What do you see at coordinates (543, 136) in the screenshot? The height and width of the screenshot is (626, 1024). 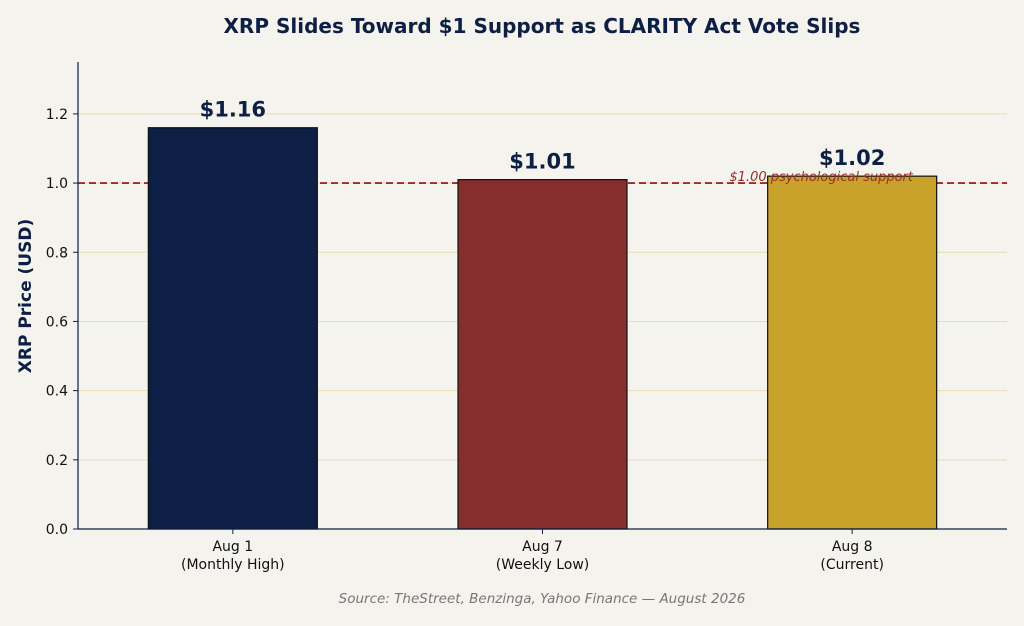 I see `data-labels: $1.16 $1.01 $1.02` at bounding box center [543, 136].